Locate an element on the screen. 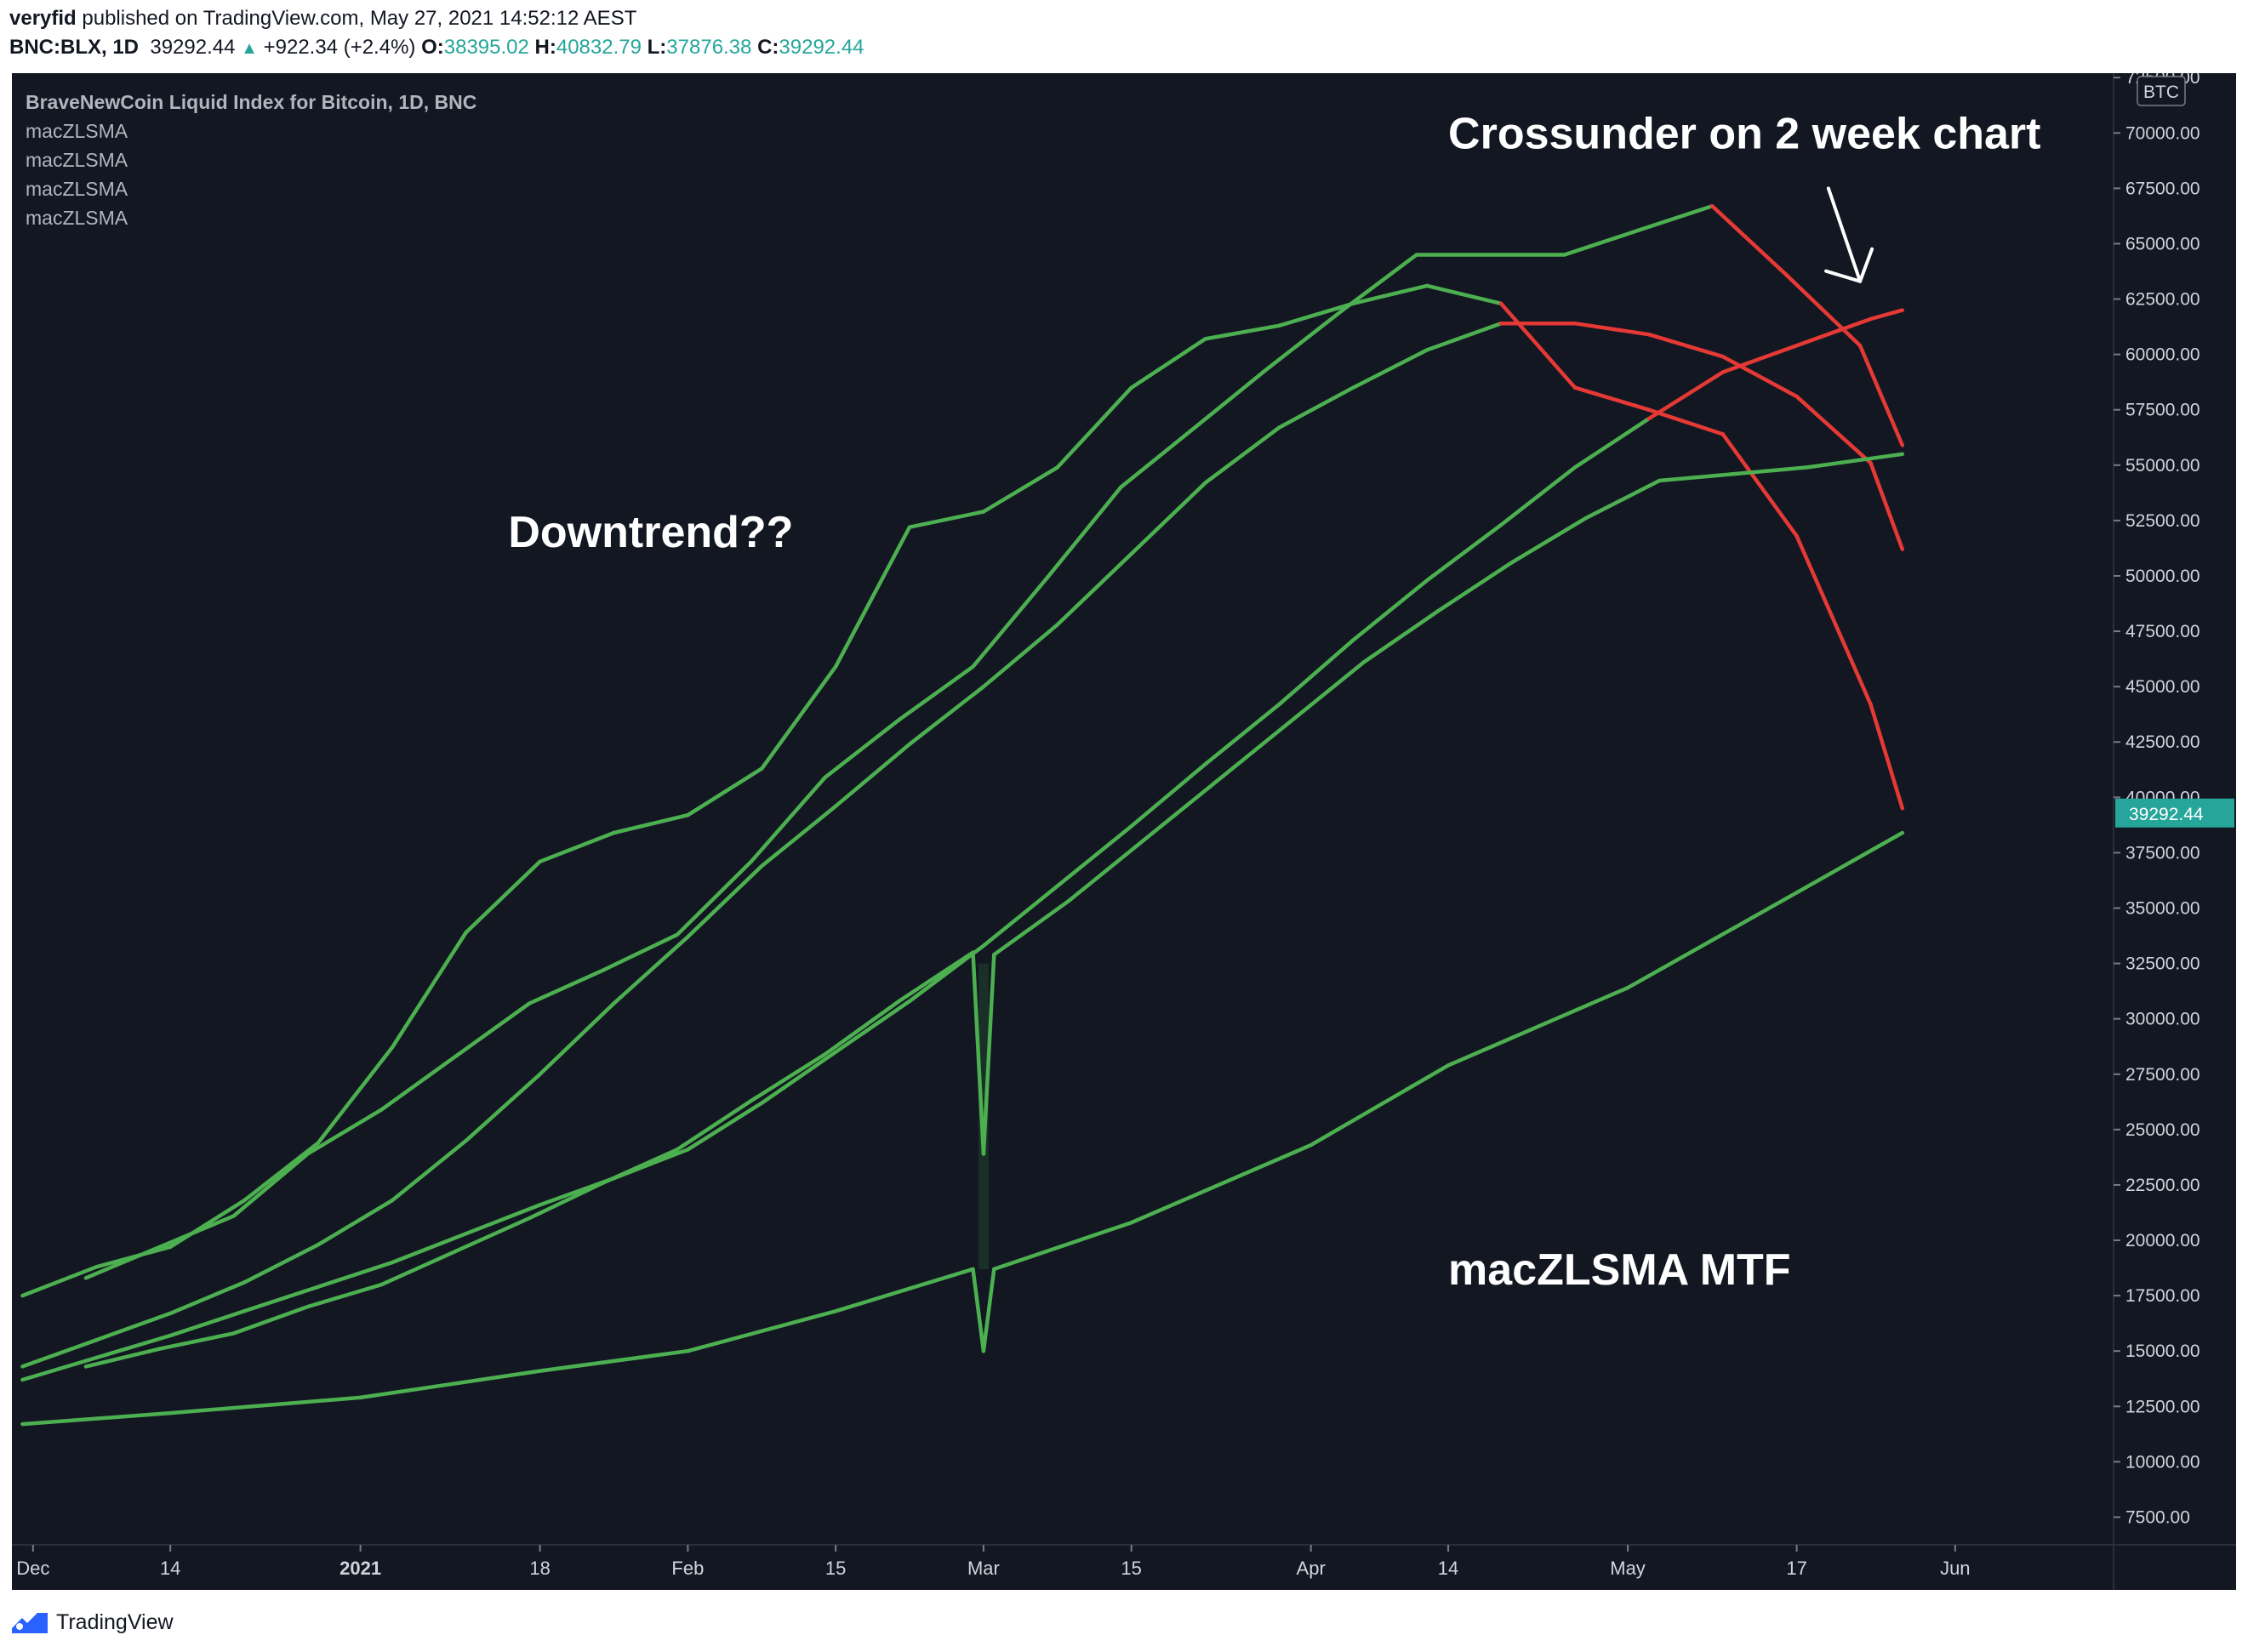  annotation-arrow is located at coordinates (1844, 234).